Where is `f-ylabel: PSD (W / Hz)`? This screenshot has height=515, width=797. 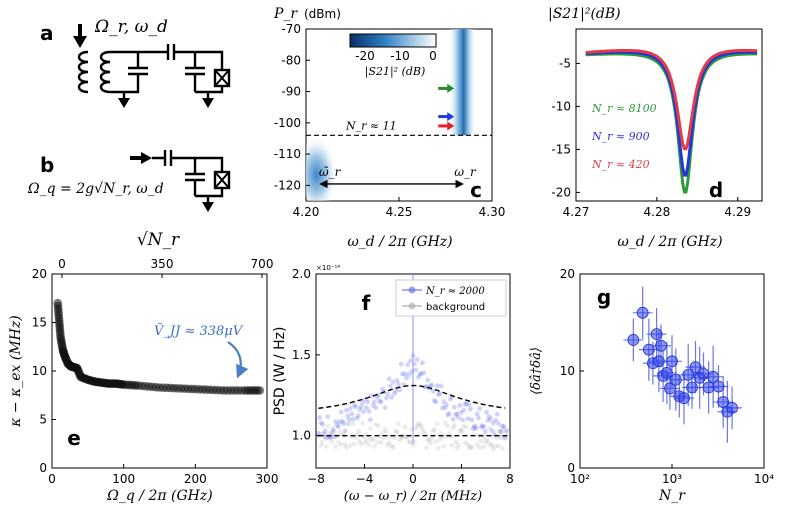
f-ylabel: PSD (W / Hz) is located at coordinates (280, 371).